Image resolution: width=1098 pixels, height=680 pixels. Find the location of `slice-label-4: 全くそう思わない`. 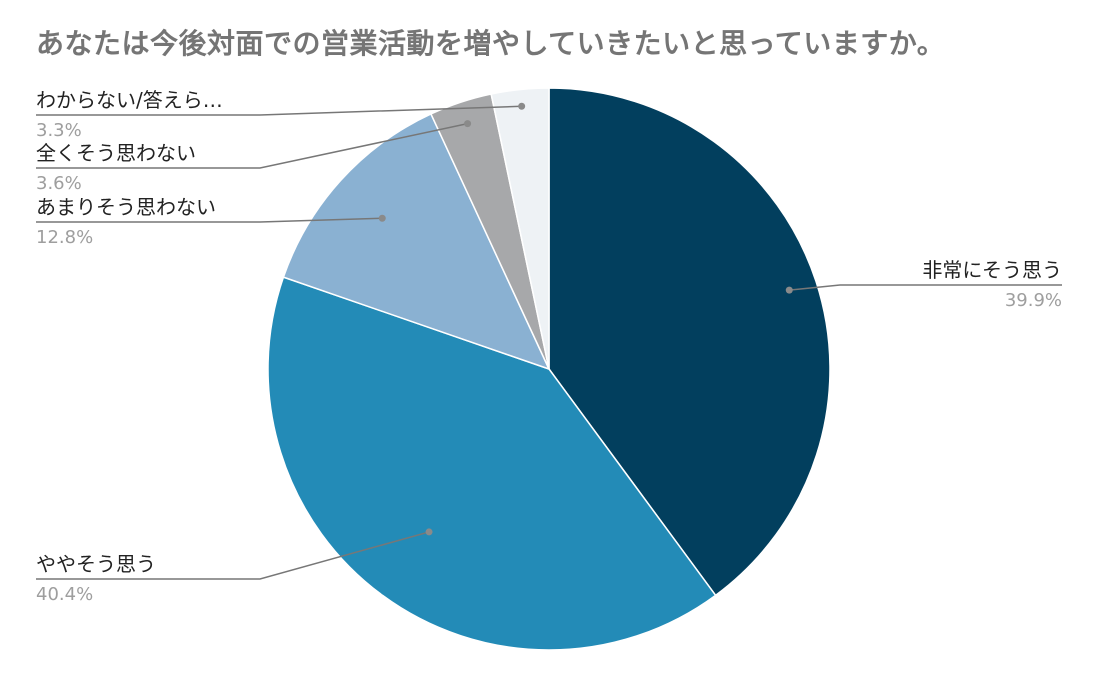

slice-label-4: 全くそう思わない is located at coordinates (116, 153).